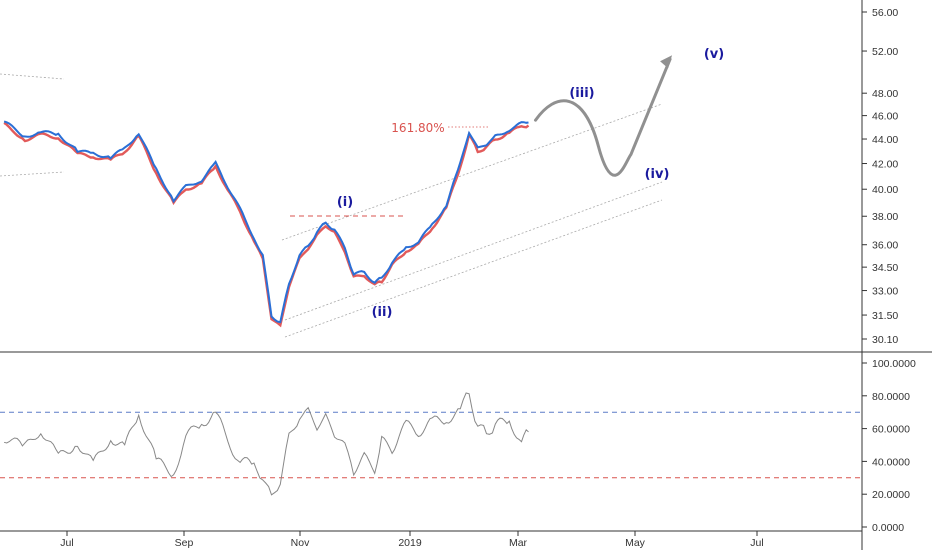 Image resolution: width=932 pixels, height=550 pixels. What do you see at coordinates (518, 543) in the screenshot?
I see `x-tick-label: Mar` at bounding box center [518, 543].